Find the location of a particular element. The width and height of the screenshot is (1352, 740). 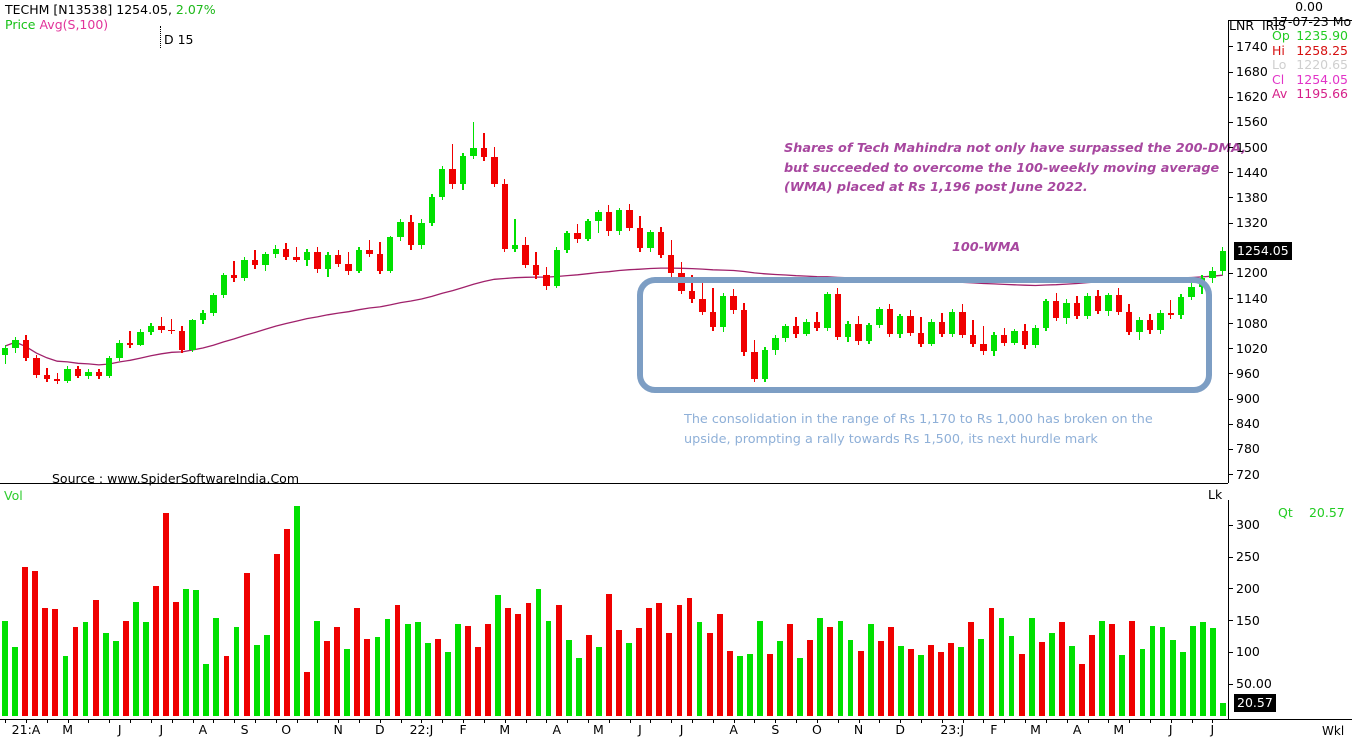

price-axis-label: 780 is located at coordinates (1248, 449).